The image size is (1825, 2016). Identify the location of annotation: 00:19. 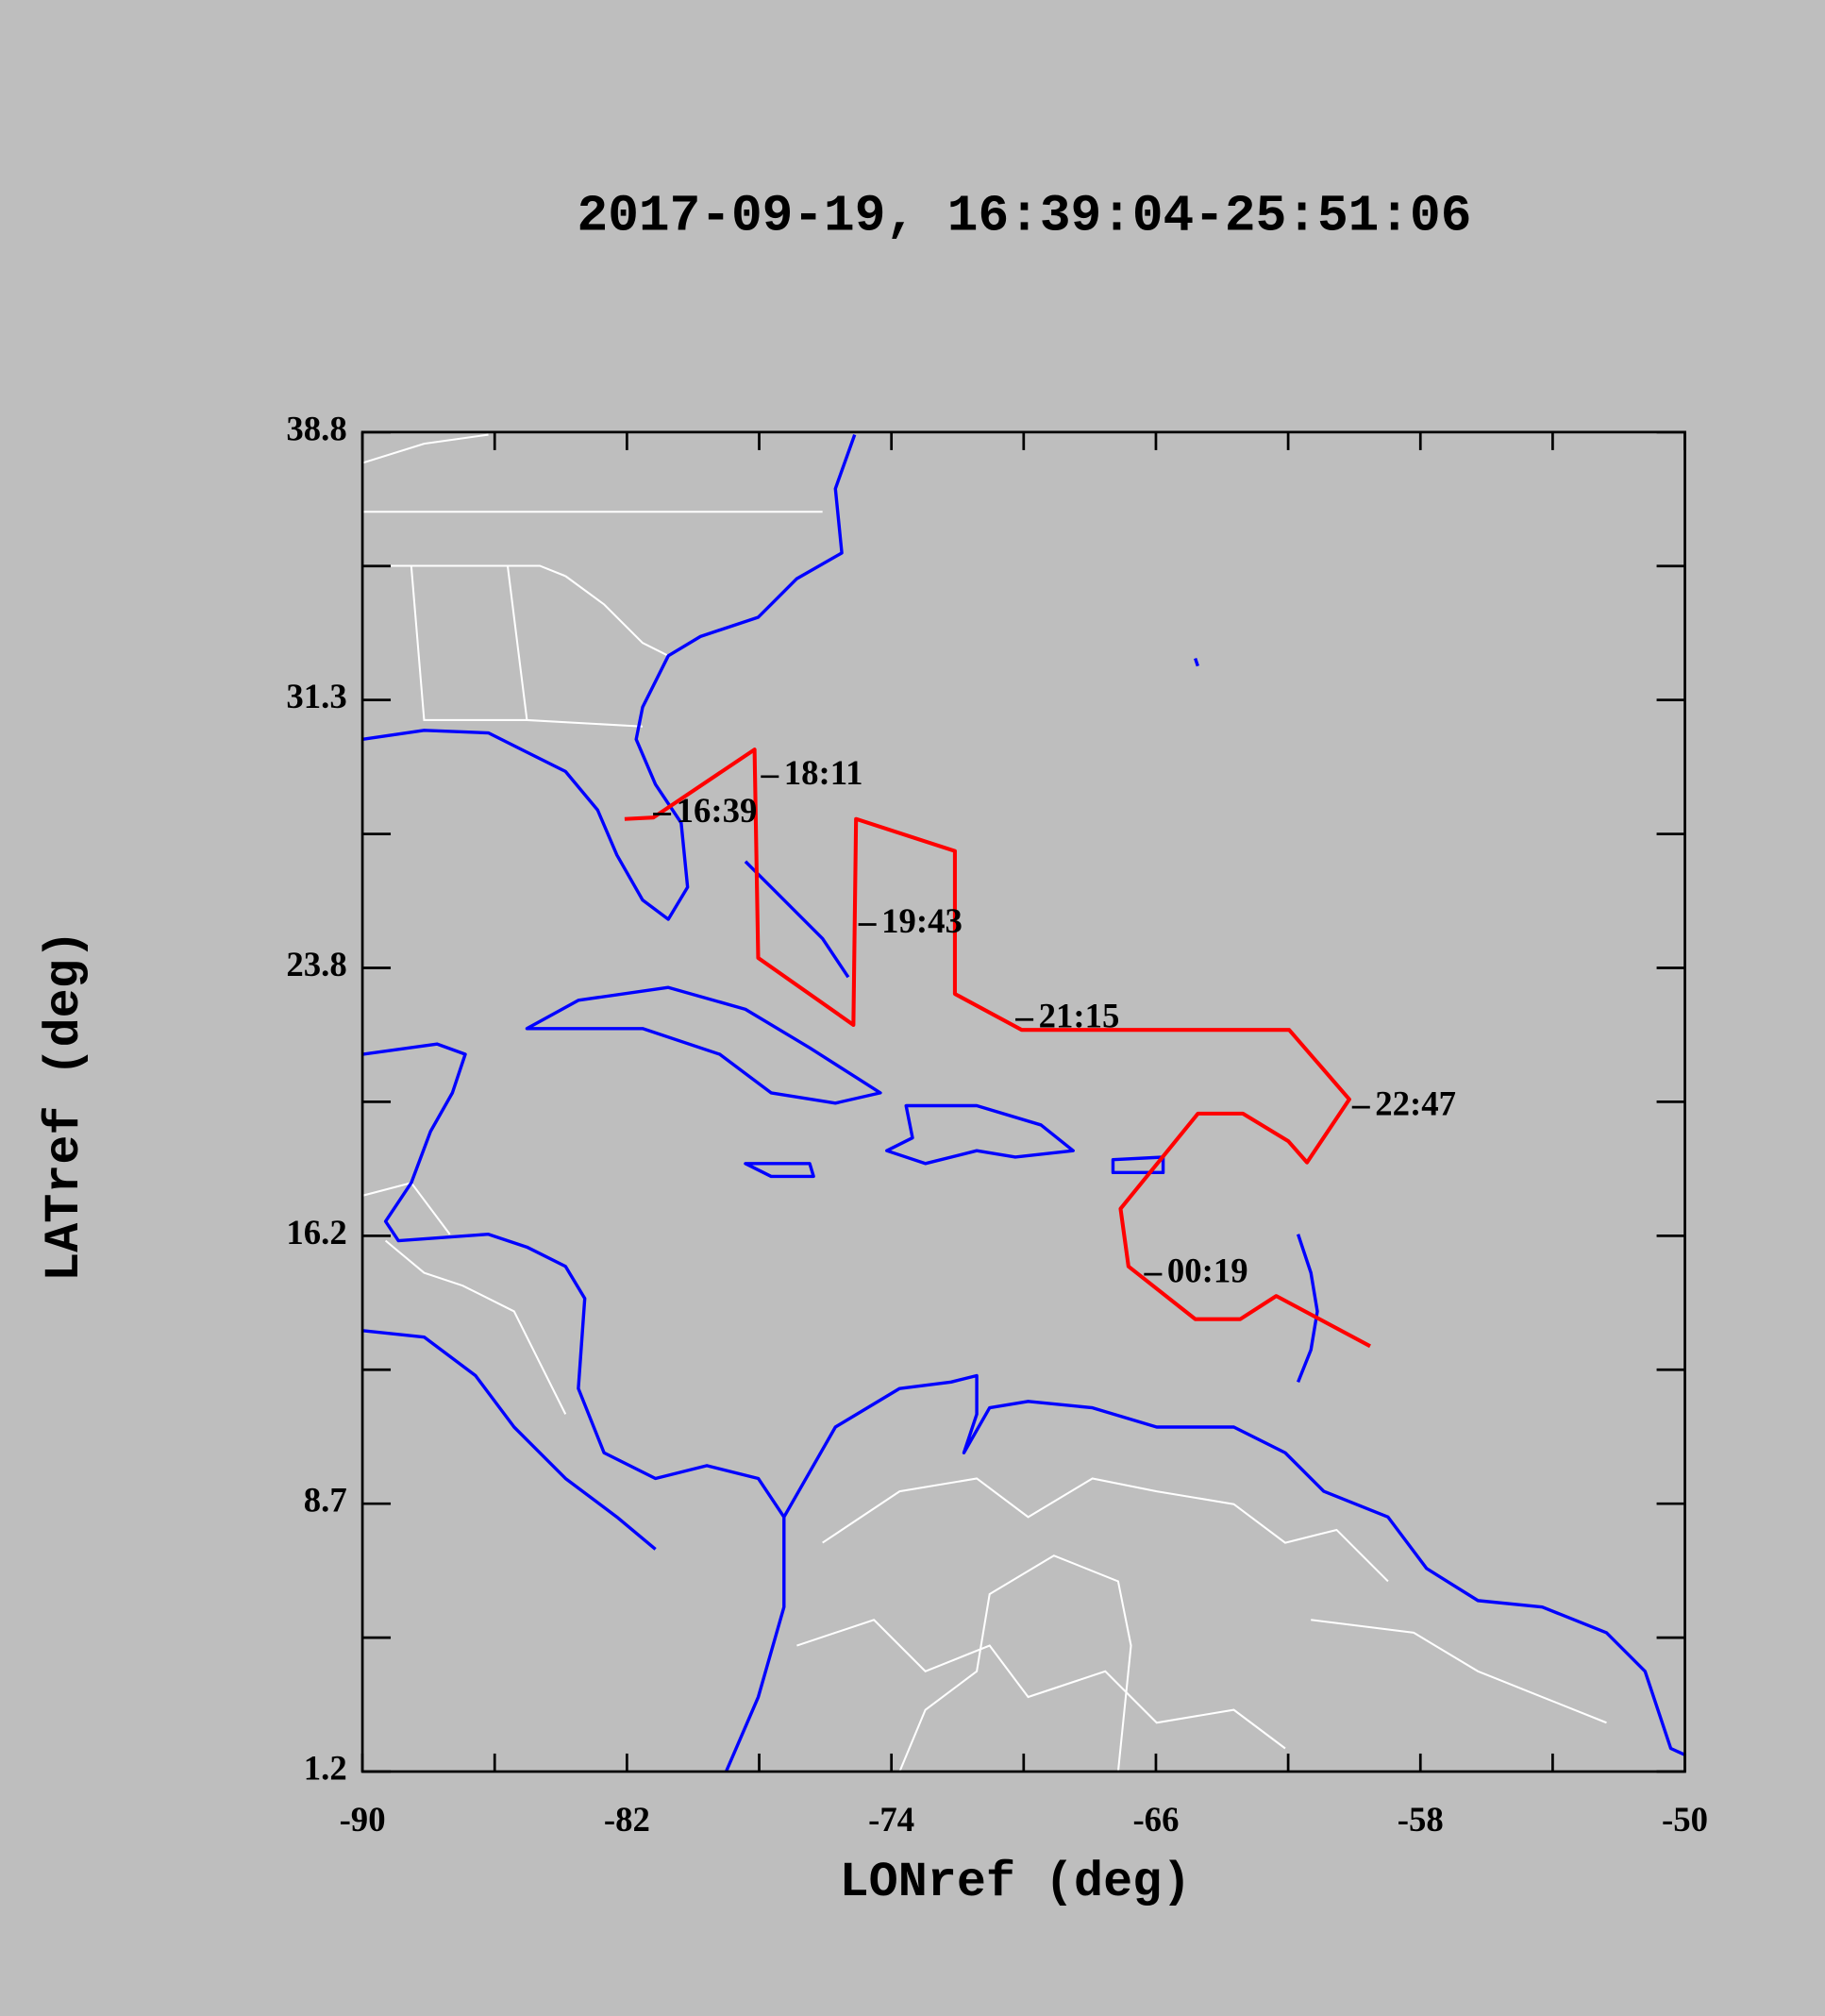
(1207, 1271).